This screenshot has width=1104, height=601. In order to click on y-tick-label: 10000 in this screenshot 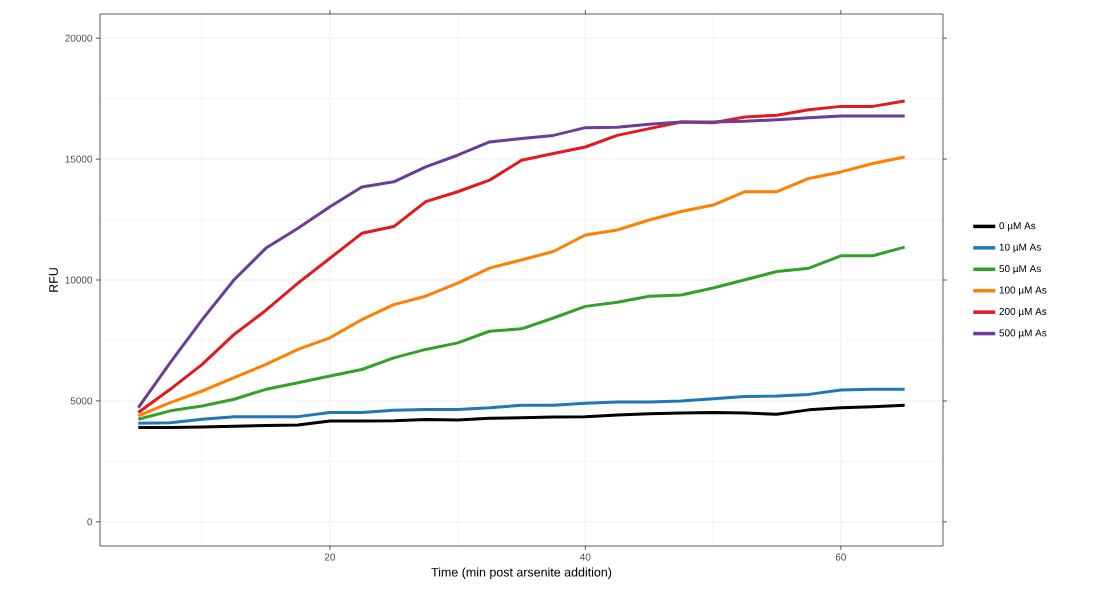, I will do `click(79, 280)`.